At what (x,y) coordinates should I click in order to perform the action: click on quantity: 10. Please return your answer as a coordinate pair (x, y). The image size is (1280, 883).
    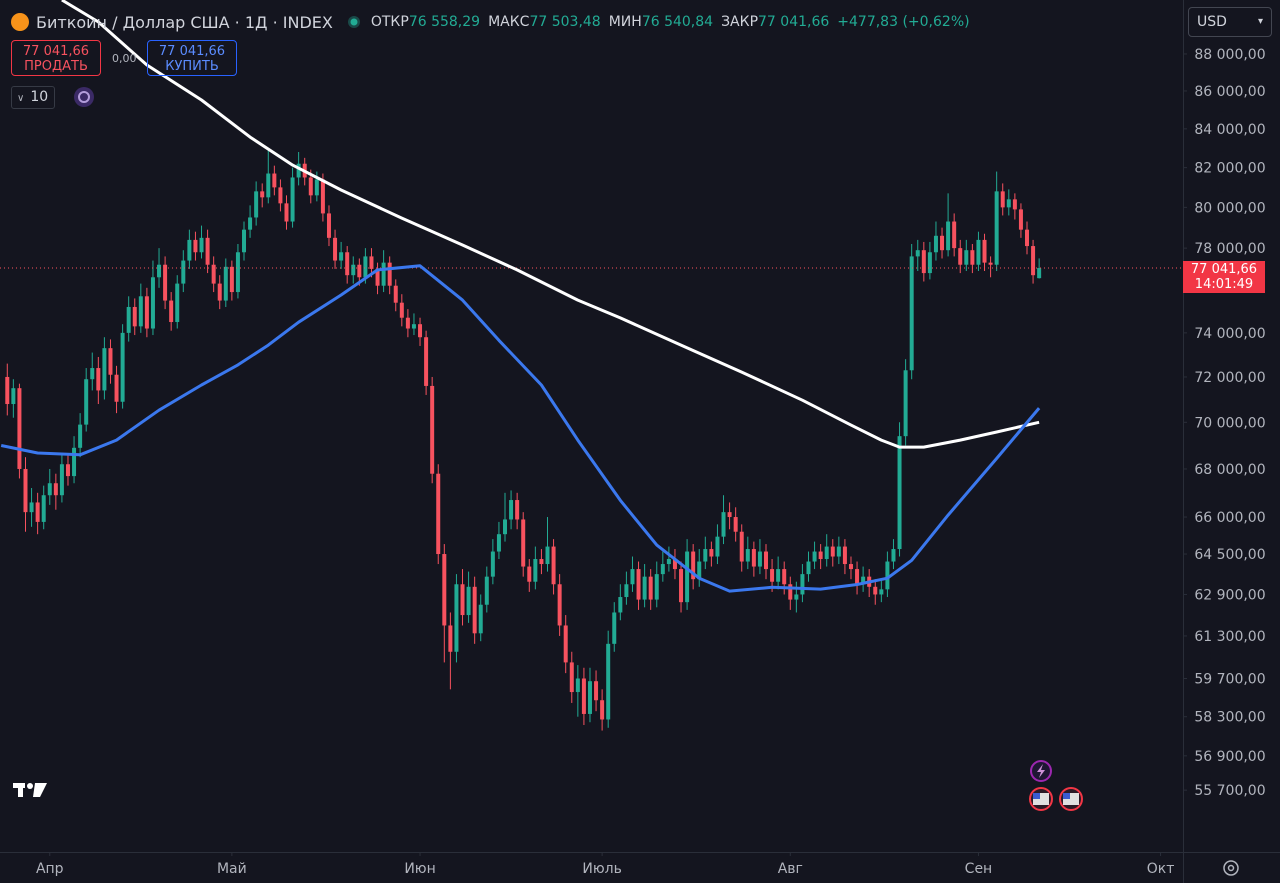
    Looking at the image, I should click on (39, 97).